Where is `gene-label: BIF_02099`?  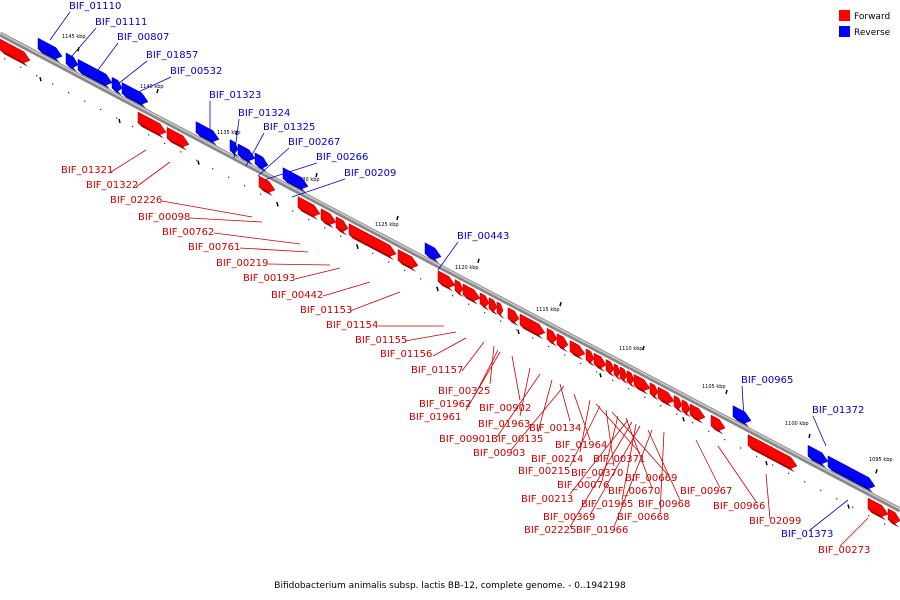 gene-label: BIF_02099 is located at coordinates (775, 521).